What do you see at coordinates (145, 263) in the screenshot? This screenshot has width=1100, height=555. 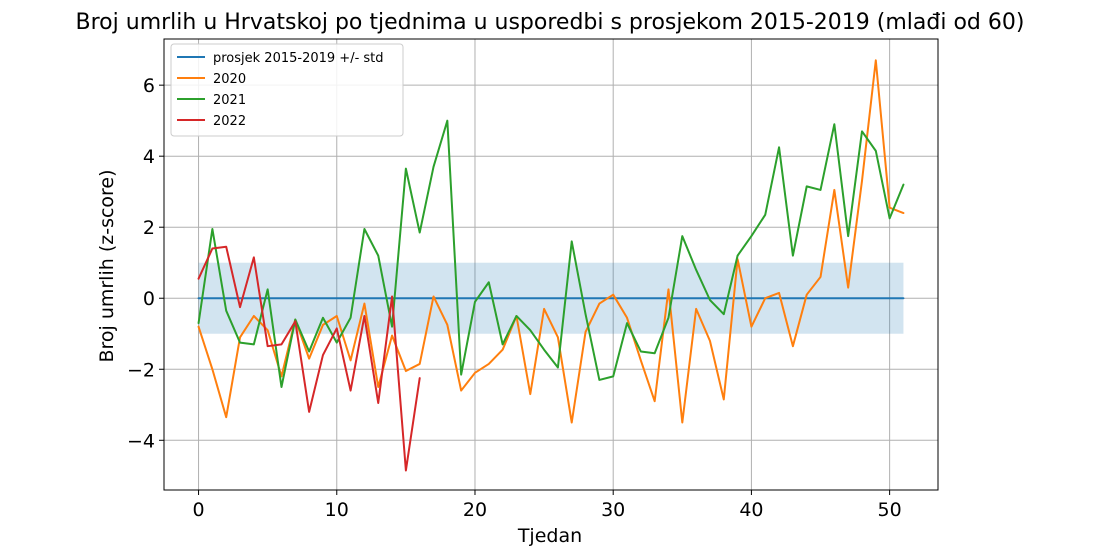 I see `y-axis-ticks: −4 −2 0 2 4 6` at bounding box center [145, 263].